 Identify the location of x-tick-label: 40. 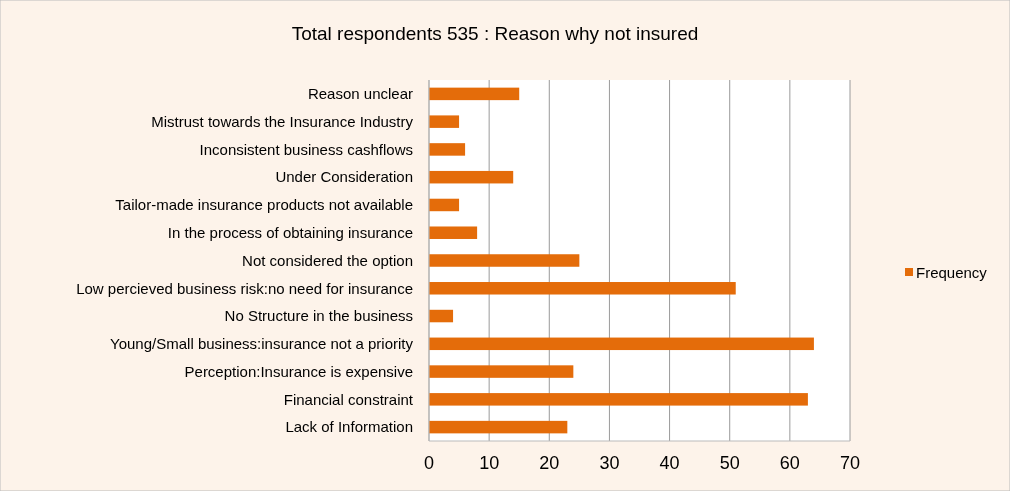
(669, 463).